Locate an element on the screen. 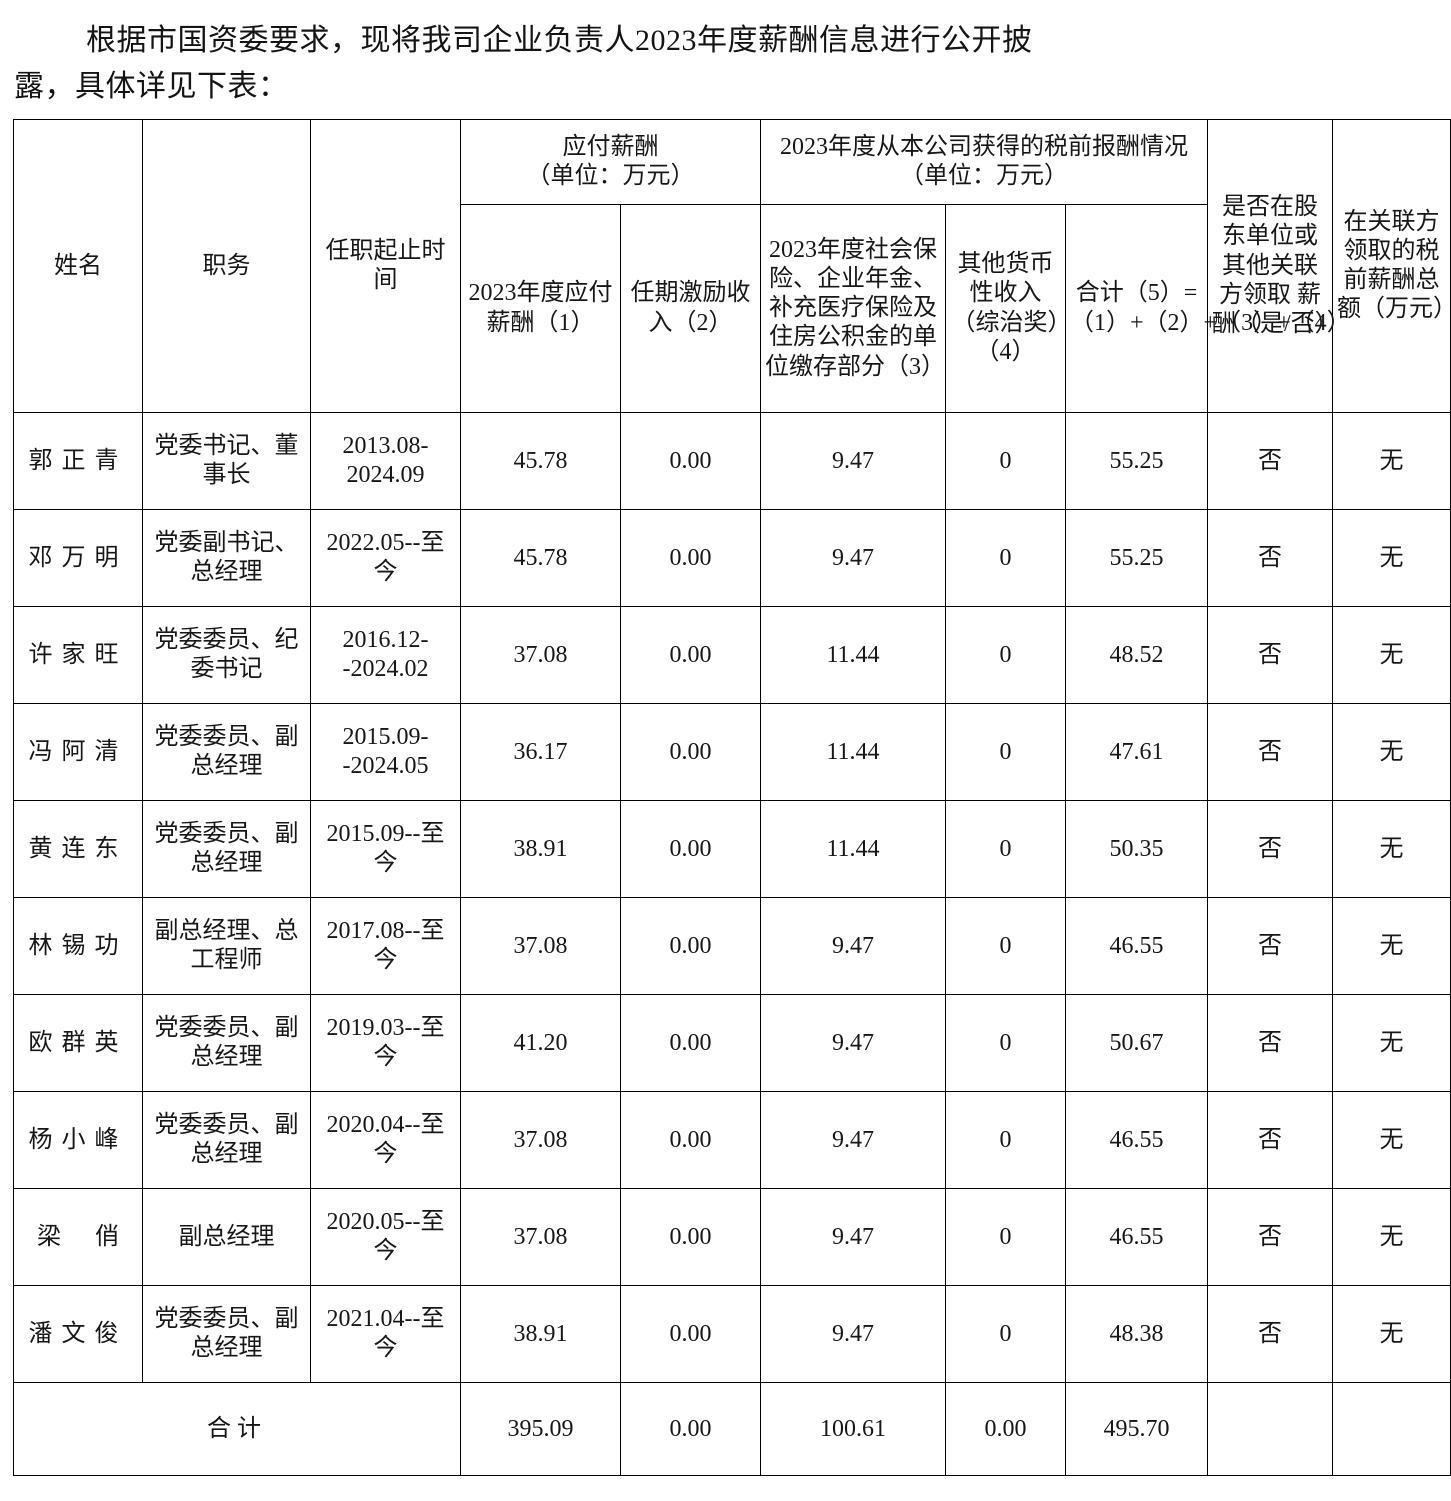 This screenshot has width=1451, height=1501. header-group-payable: 应付薪酬 （单位：万元） is located at coordinates (610, 162).